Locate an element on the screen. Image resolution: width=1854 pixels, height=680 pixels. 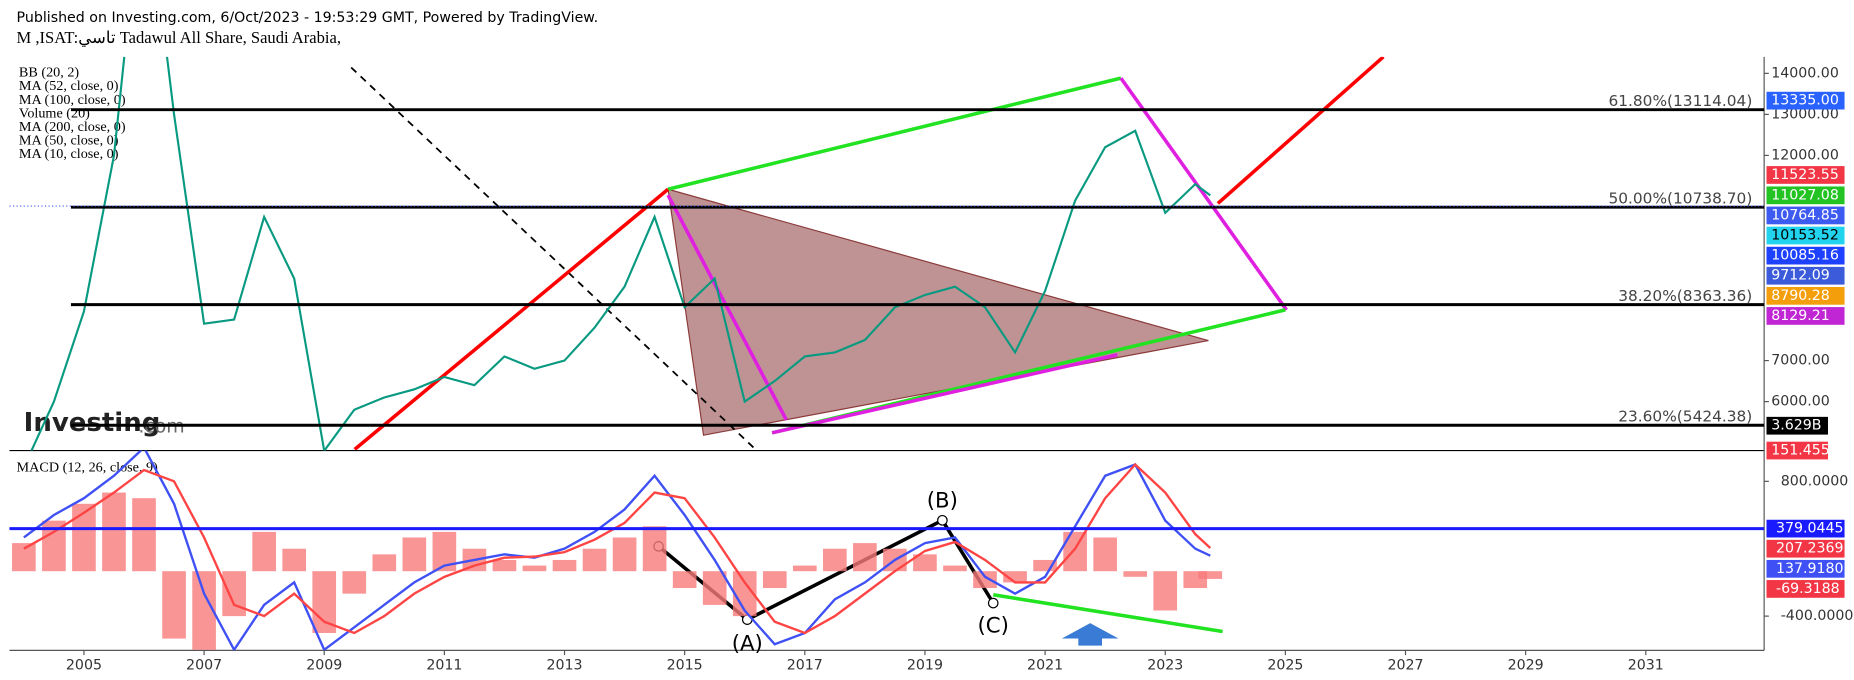
wave-label: (C) is located at coordinates (992, 626).